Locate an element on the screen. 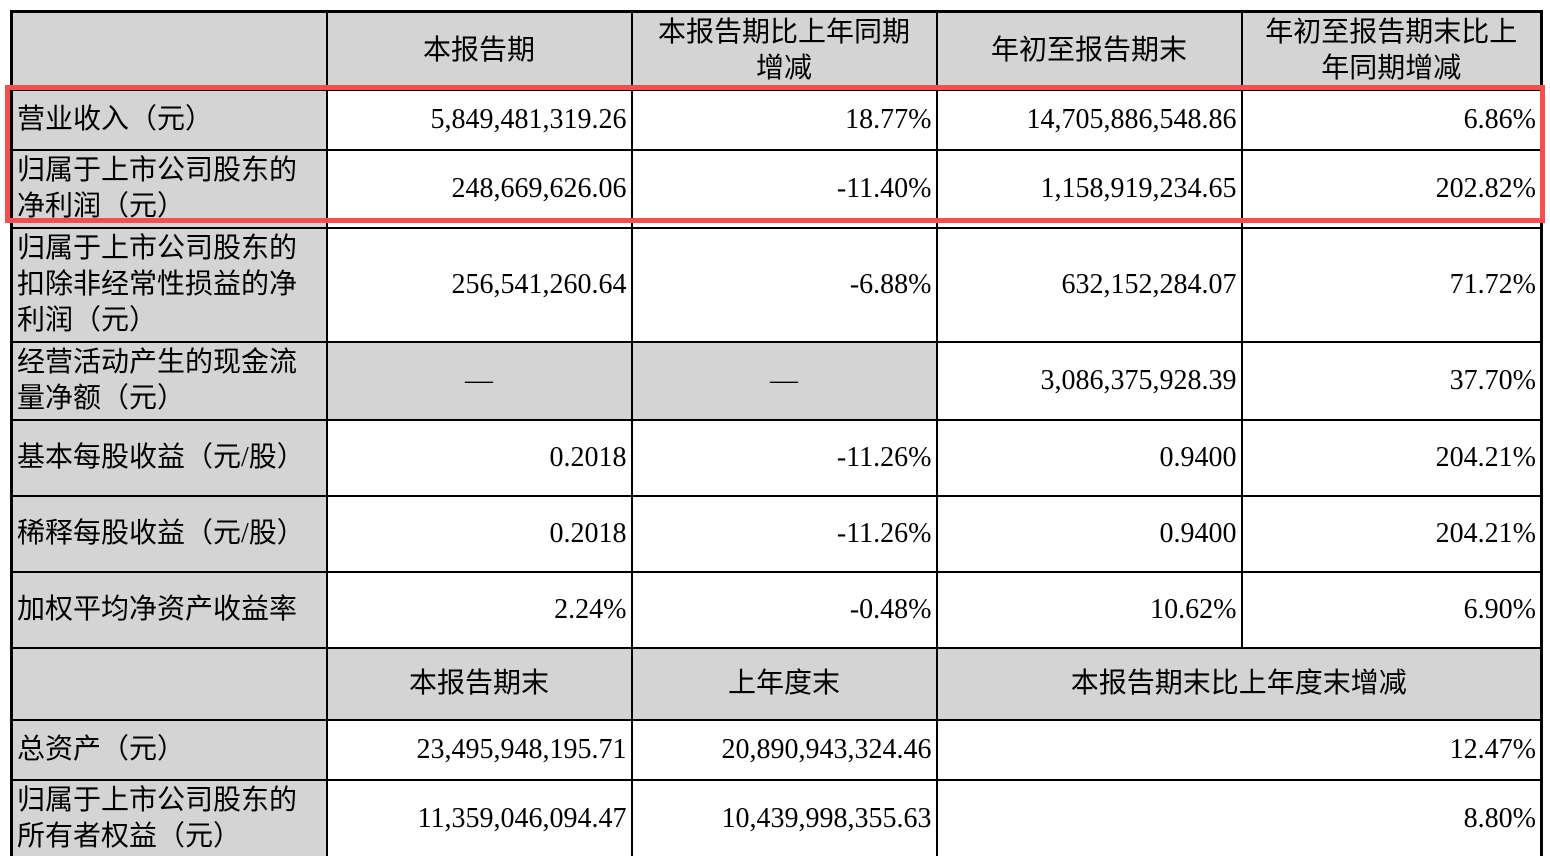 The width and height of the screenshot is (1550, 856). header-ytd: 年初至报告期末 is located at coordinates (1089, 50).